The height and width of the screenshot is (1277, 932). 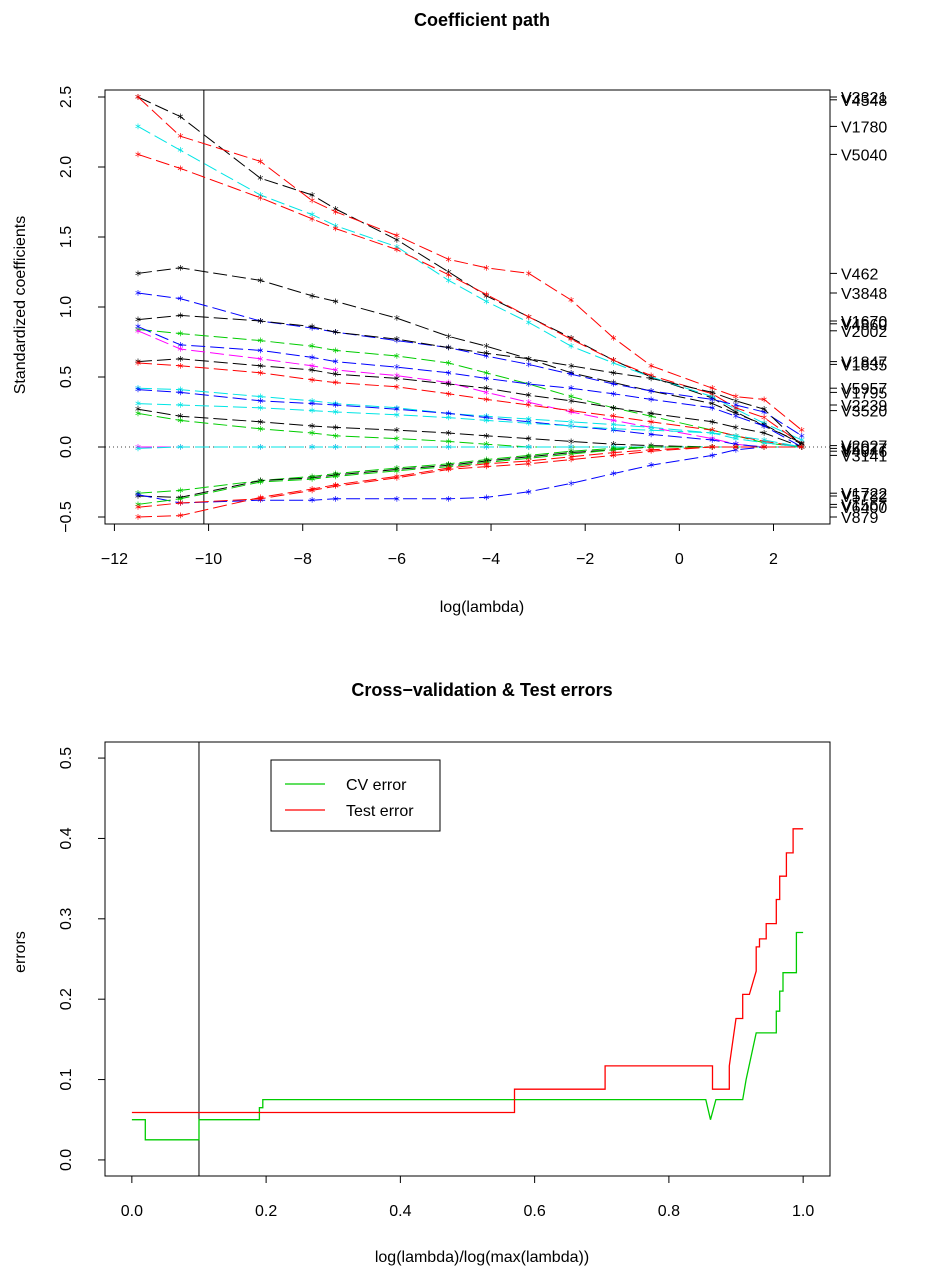 I want to click on x-ticks: −12 −10 −8 −6 −4 −2 0 2, so click(x=439, y=545).